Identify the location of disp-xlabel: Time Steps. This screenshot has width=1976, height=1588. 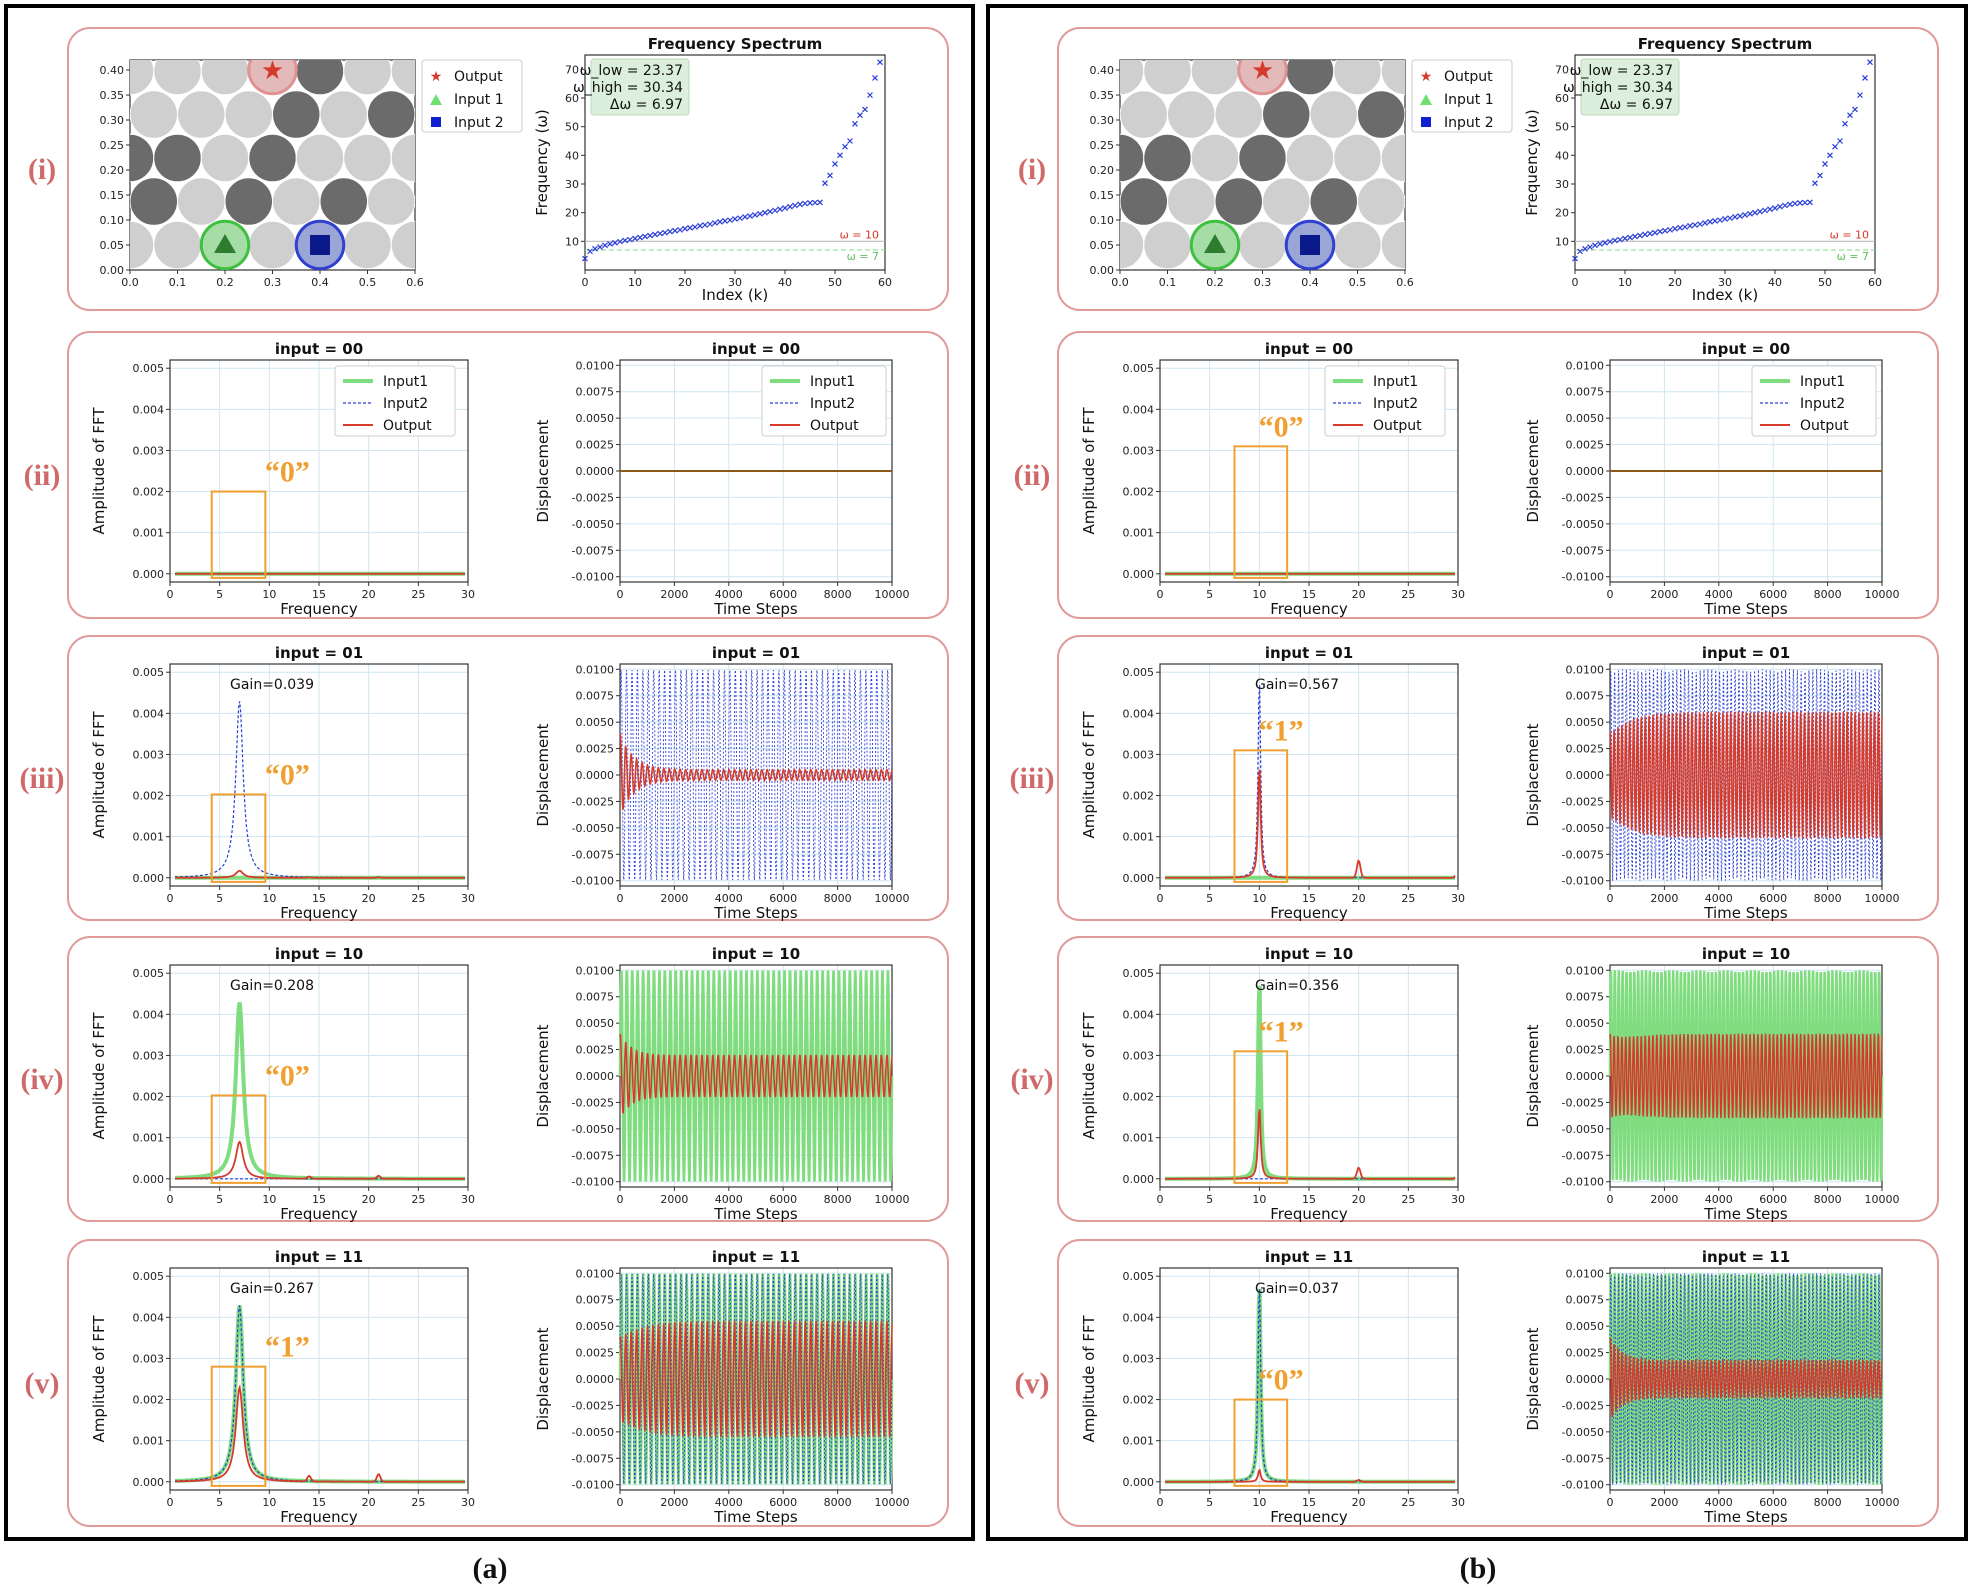
(755, 913).